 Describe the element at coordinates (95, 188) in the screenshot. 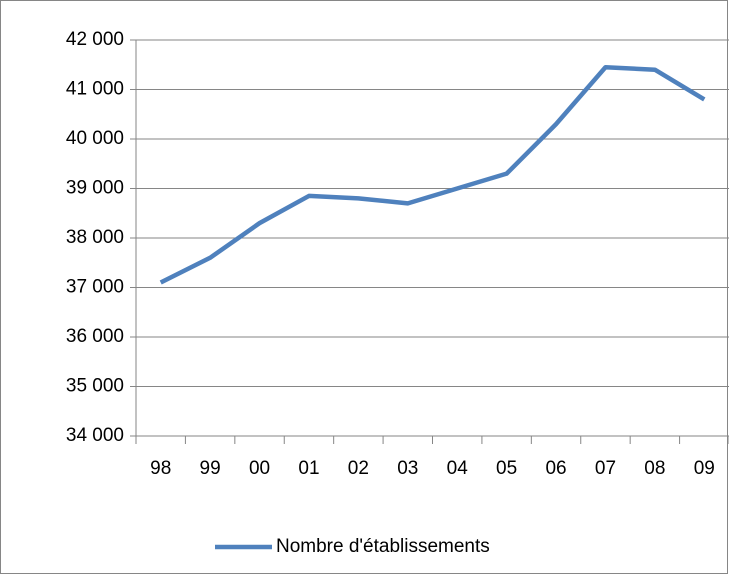

I see `y-tick-label: 39 000` at that location.